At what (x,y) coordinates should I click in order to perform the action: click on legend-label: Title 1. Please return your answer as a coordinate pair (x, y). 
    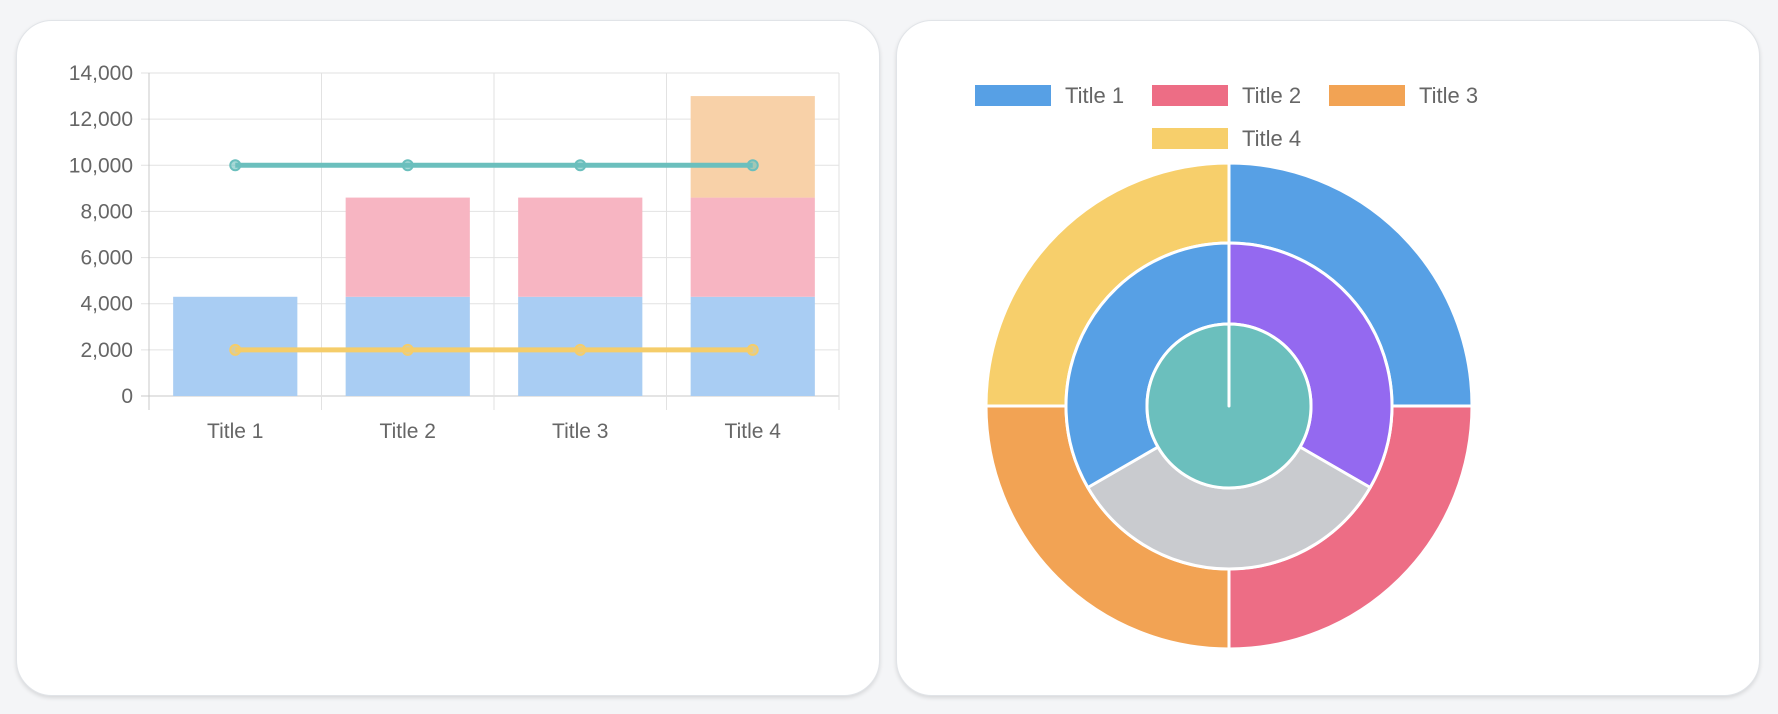
    Looking at the image, I should click on (1094, 95).